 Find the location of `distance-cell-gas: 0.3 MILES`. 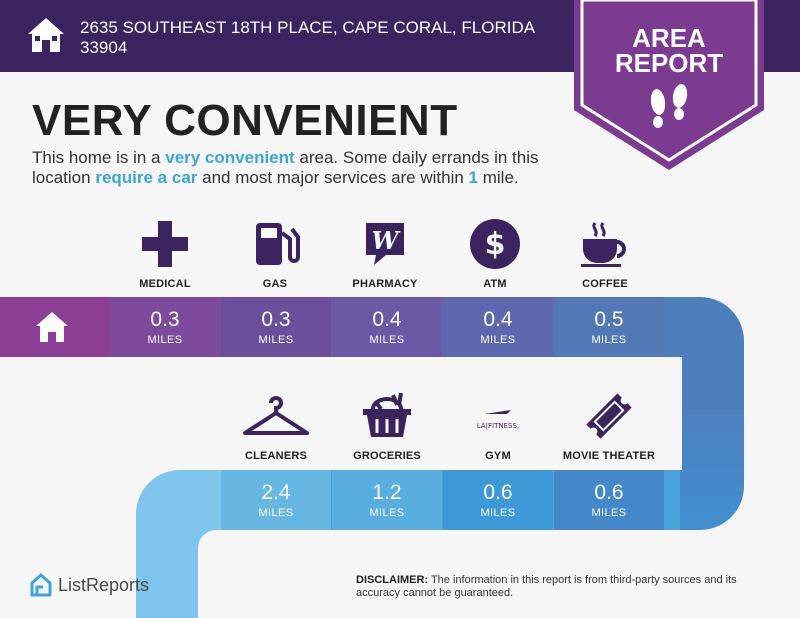

distance-cell-gas: 0.3 MILES is located at coordinates (276, 327).